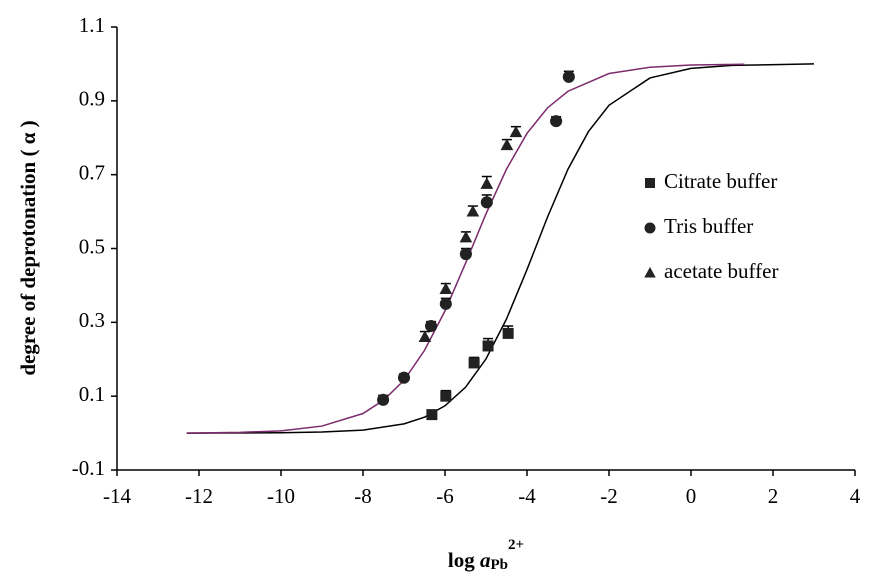  I want to click on x-tick-label: -4, so click(527, 496).